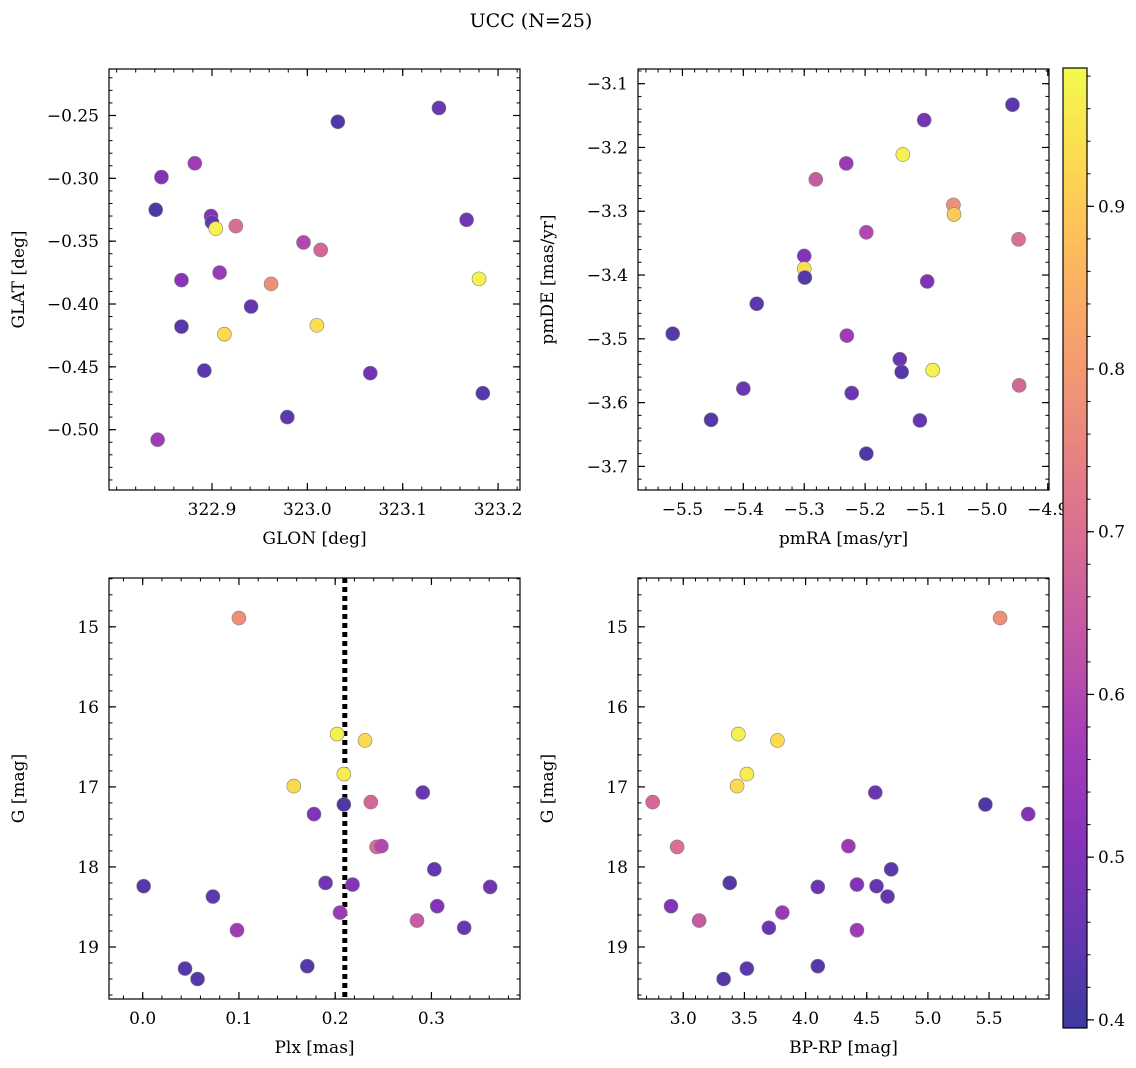 The image size is (1136, 1068). What do you see at coordinates (617, 948) in the screenshot?
I see `y-tick-label: 19` at bounding box center [617, 948].